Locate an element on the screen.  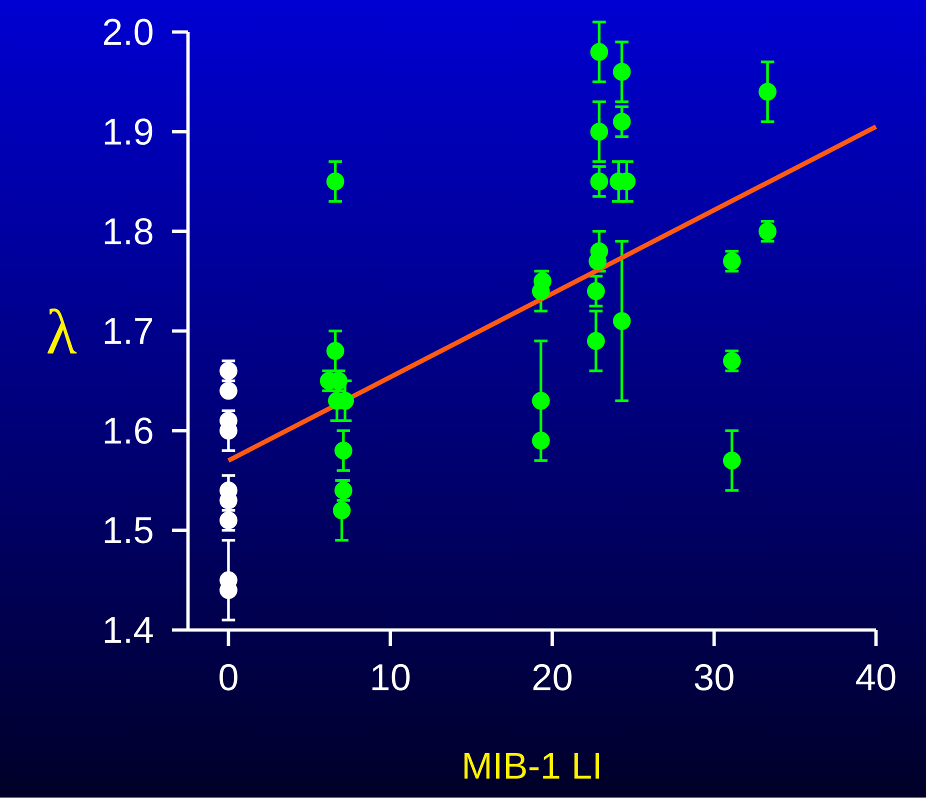
y-tick-label: 1.7 is located at coordinates (128, 331).